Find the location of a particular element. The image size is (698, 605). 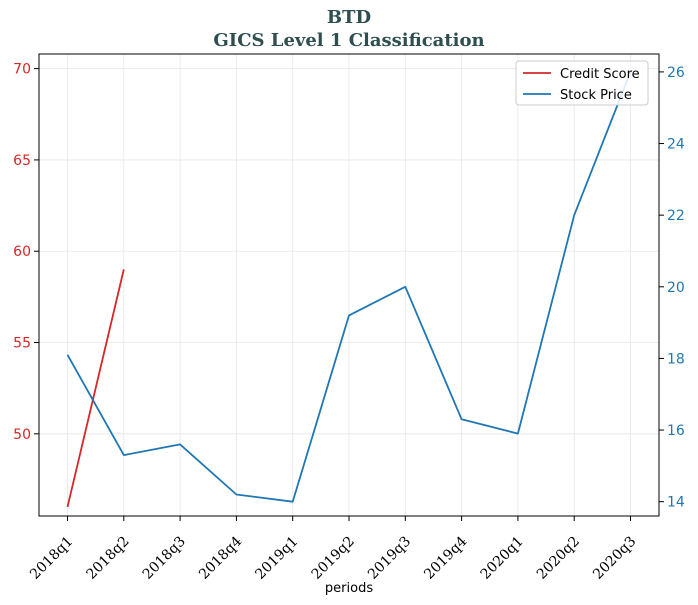

legend-label-credit-score: Credit Score is located at coordinates (600, 74).